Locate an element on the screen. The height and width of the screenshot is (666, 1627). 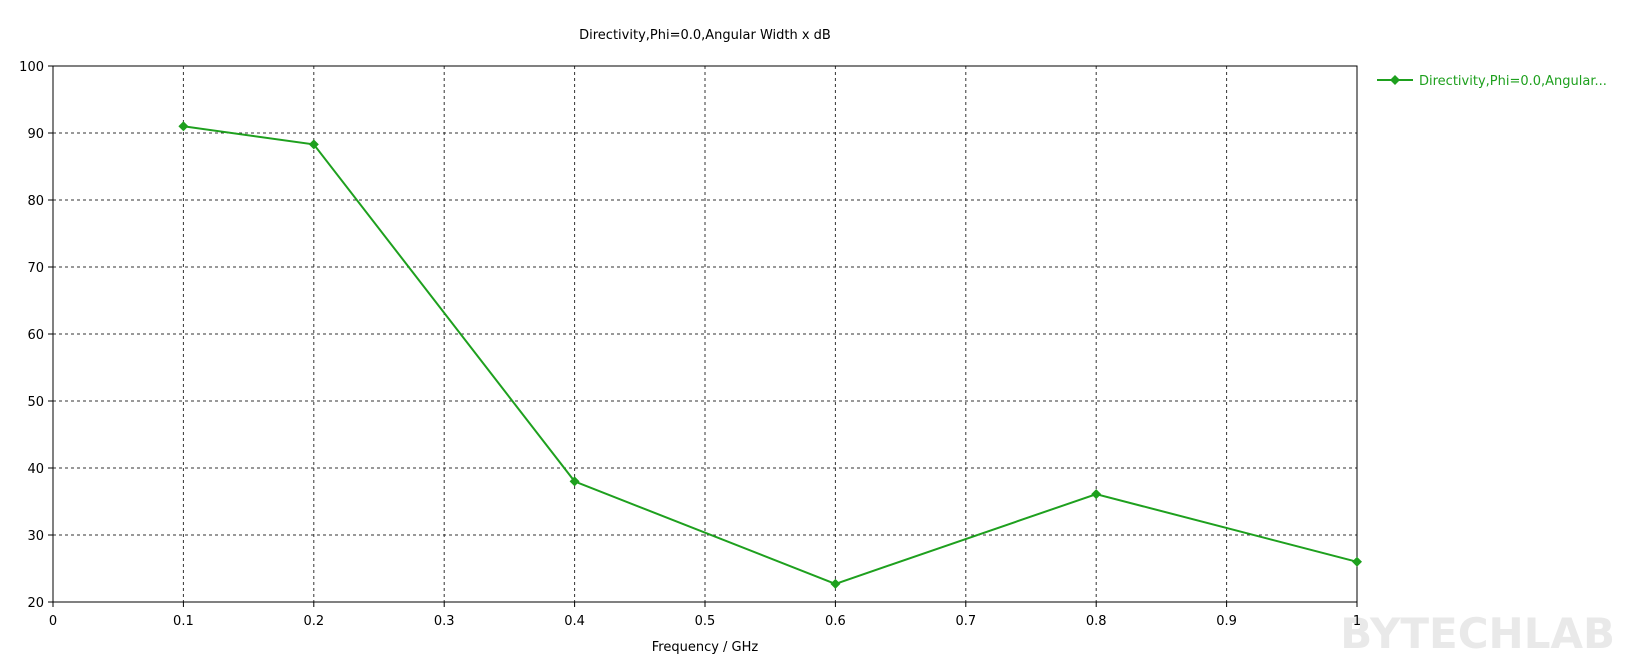
x-tick-label: 0.8 is located at coordinates (1096, 621).